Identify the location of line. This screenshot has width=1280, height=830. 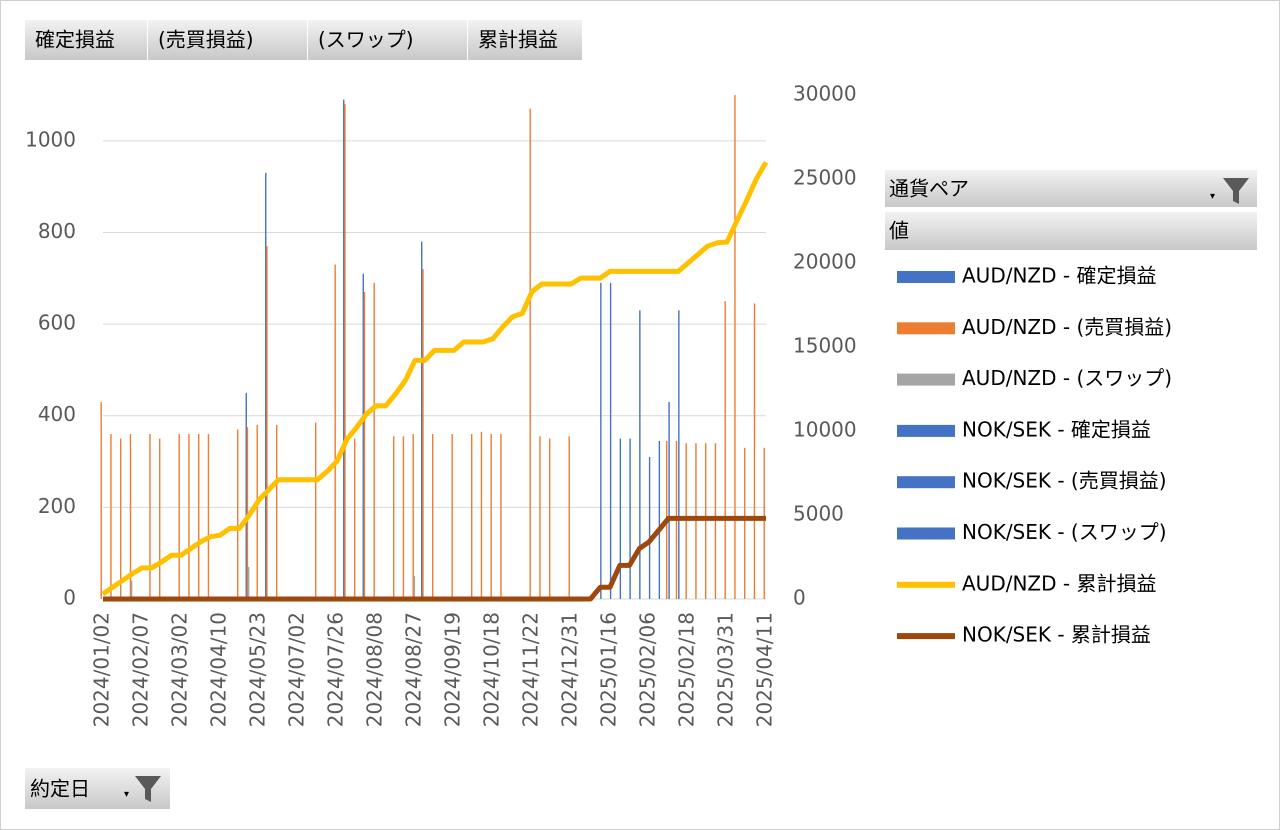
(434, 558).